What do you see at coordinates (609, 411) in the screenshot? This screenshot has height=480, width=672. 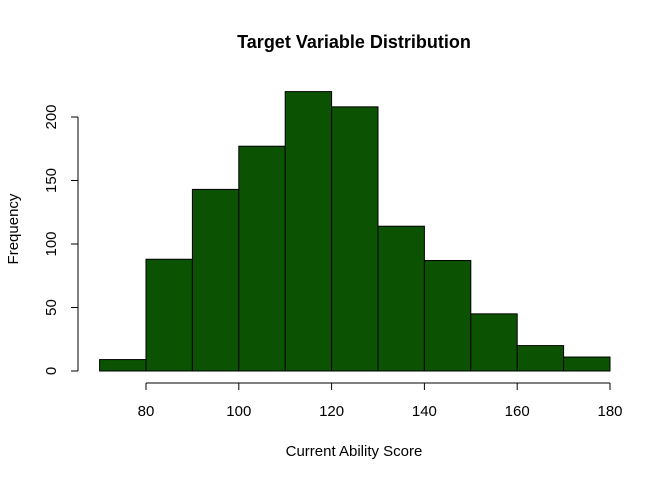 I see `x-tick-label: 180` at bounding box center [609, 411].